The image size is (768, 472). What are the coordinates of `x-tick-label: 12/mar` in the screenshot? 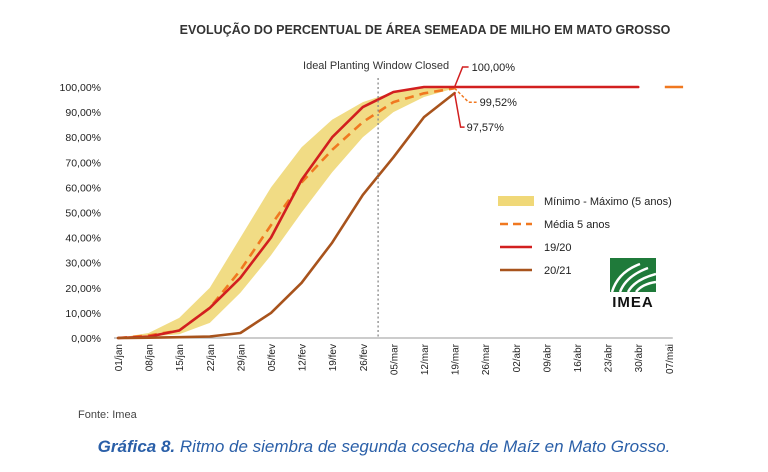 It's located at (425, 359).